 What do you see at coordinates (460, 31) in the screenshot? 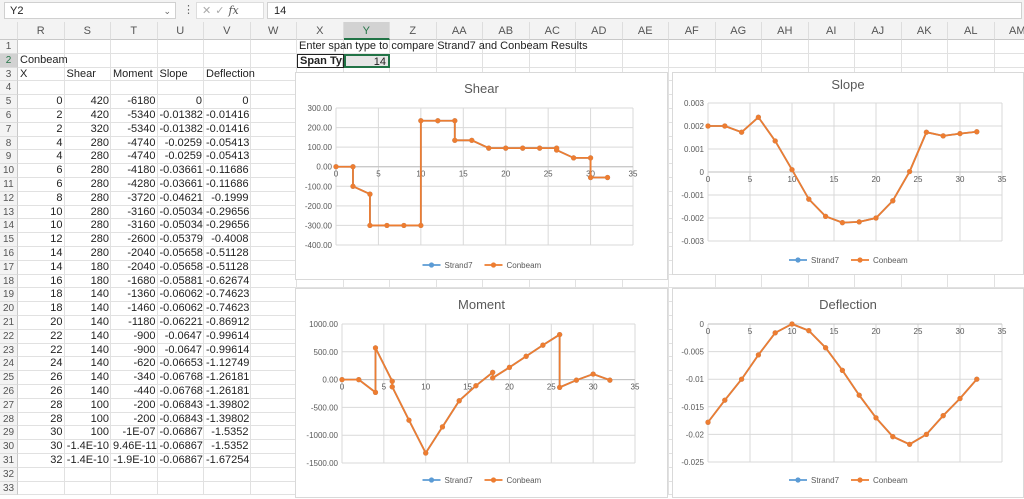
I see `column-header-aa: AA` at bounding box center [460, 31].